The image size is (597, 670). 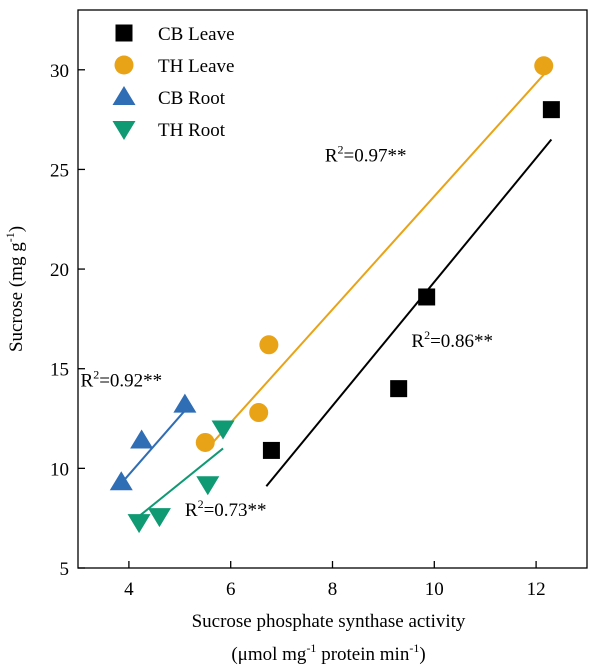 I want to click on y-axis-title-part: -1, so click(x=10, y=237).